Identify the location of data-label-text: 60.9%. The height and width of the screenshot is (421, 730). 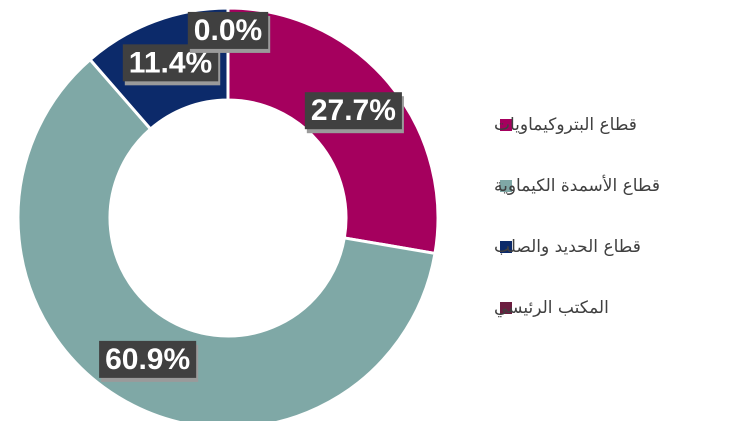
(147, 359).